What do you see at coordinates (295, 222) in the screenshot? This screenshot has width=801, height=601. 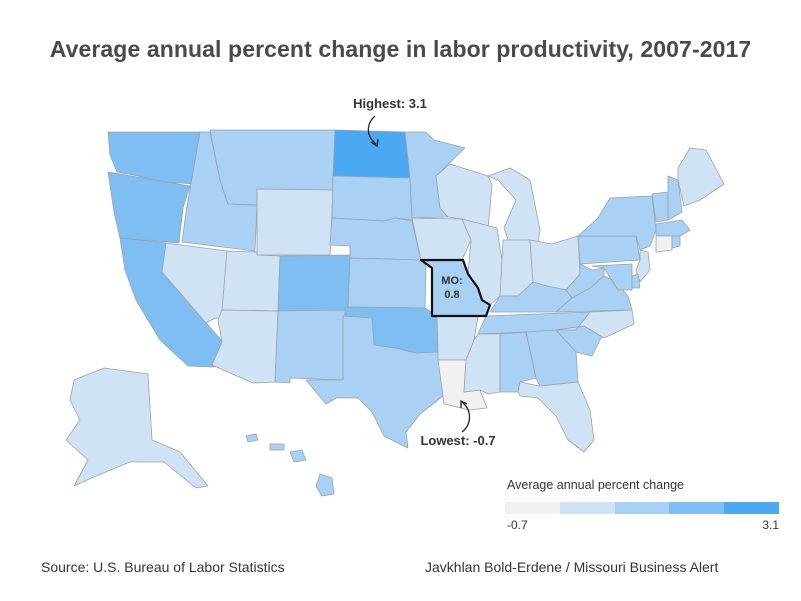 I see `state-WY` at bounding box center [295, 222].